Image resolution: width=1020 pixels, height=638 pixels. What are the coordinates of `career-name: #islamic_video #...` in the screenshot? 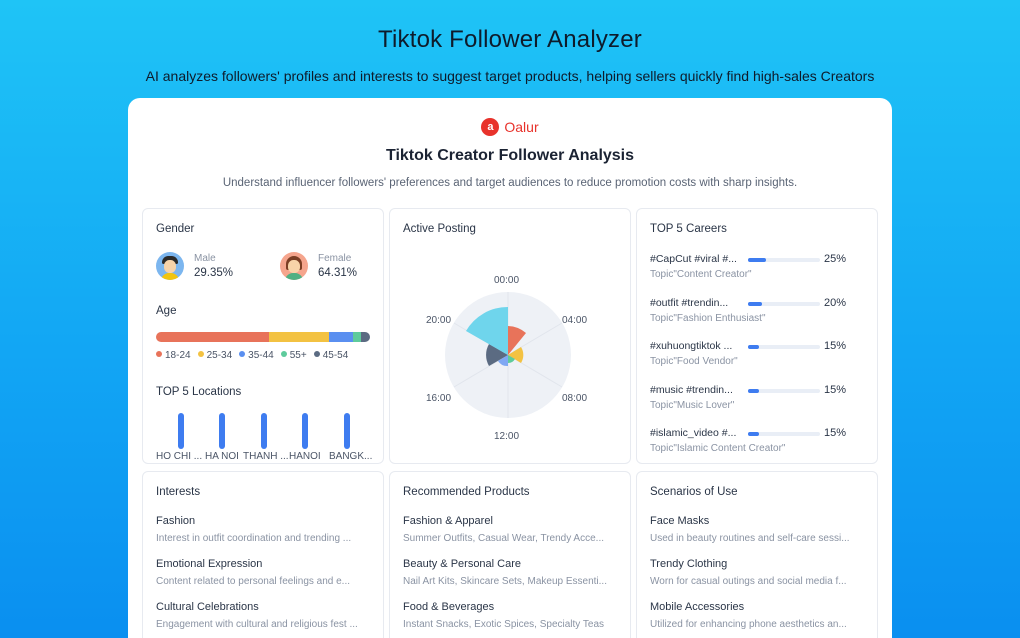 It's located at (693, 433).